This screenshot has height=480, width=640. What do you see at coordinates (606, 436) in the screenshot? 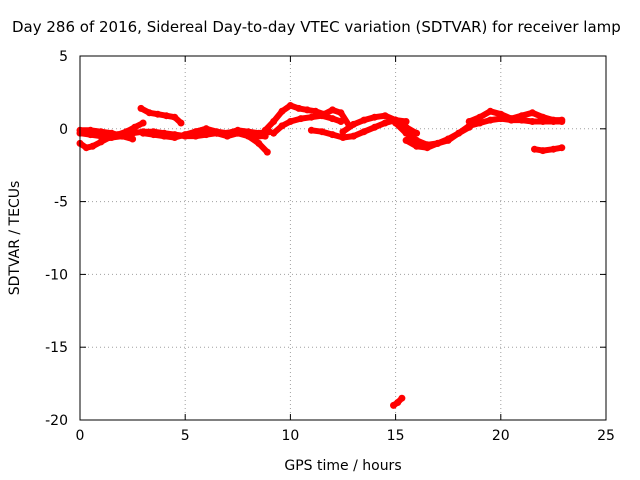
I see `x-tick-label: 25` at bounding box center [606, 436].